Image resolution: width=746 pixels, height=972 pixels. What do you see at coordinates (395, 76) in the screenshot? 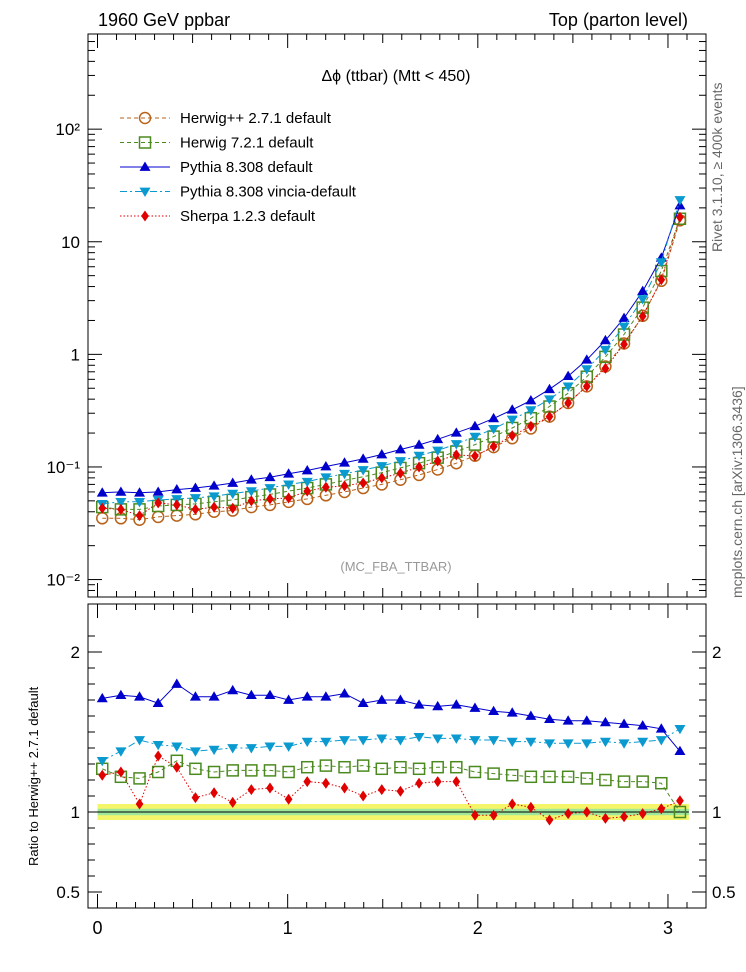
I see `plot-title: Δϕ (ttbar) (Mtt < 450)` at bounding box center [395, 76].